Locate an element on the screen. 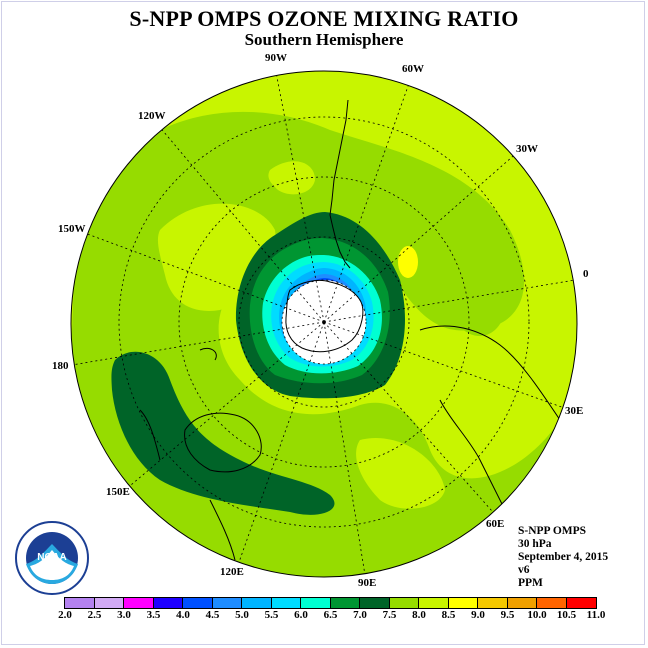 Image resolution: width=648 pixels, height=648 pixels. info-date: September 4, 2015 is located at coordinates (563, 557).